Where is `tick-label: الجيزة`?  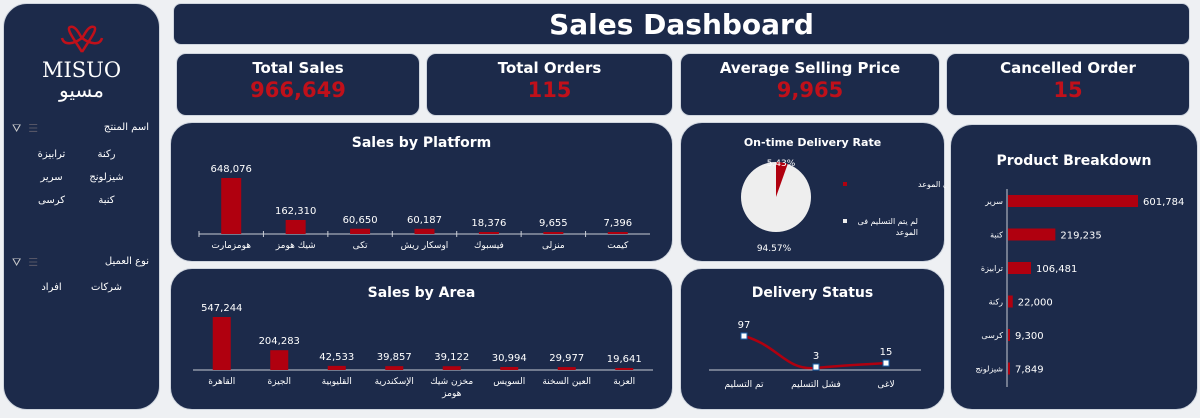
tick-label: الجيزة is located at coordinates (279, 382).